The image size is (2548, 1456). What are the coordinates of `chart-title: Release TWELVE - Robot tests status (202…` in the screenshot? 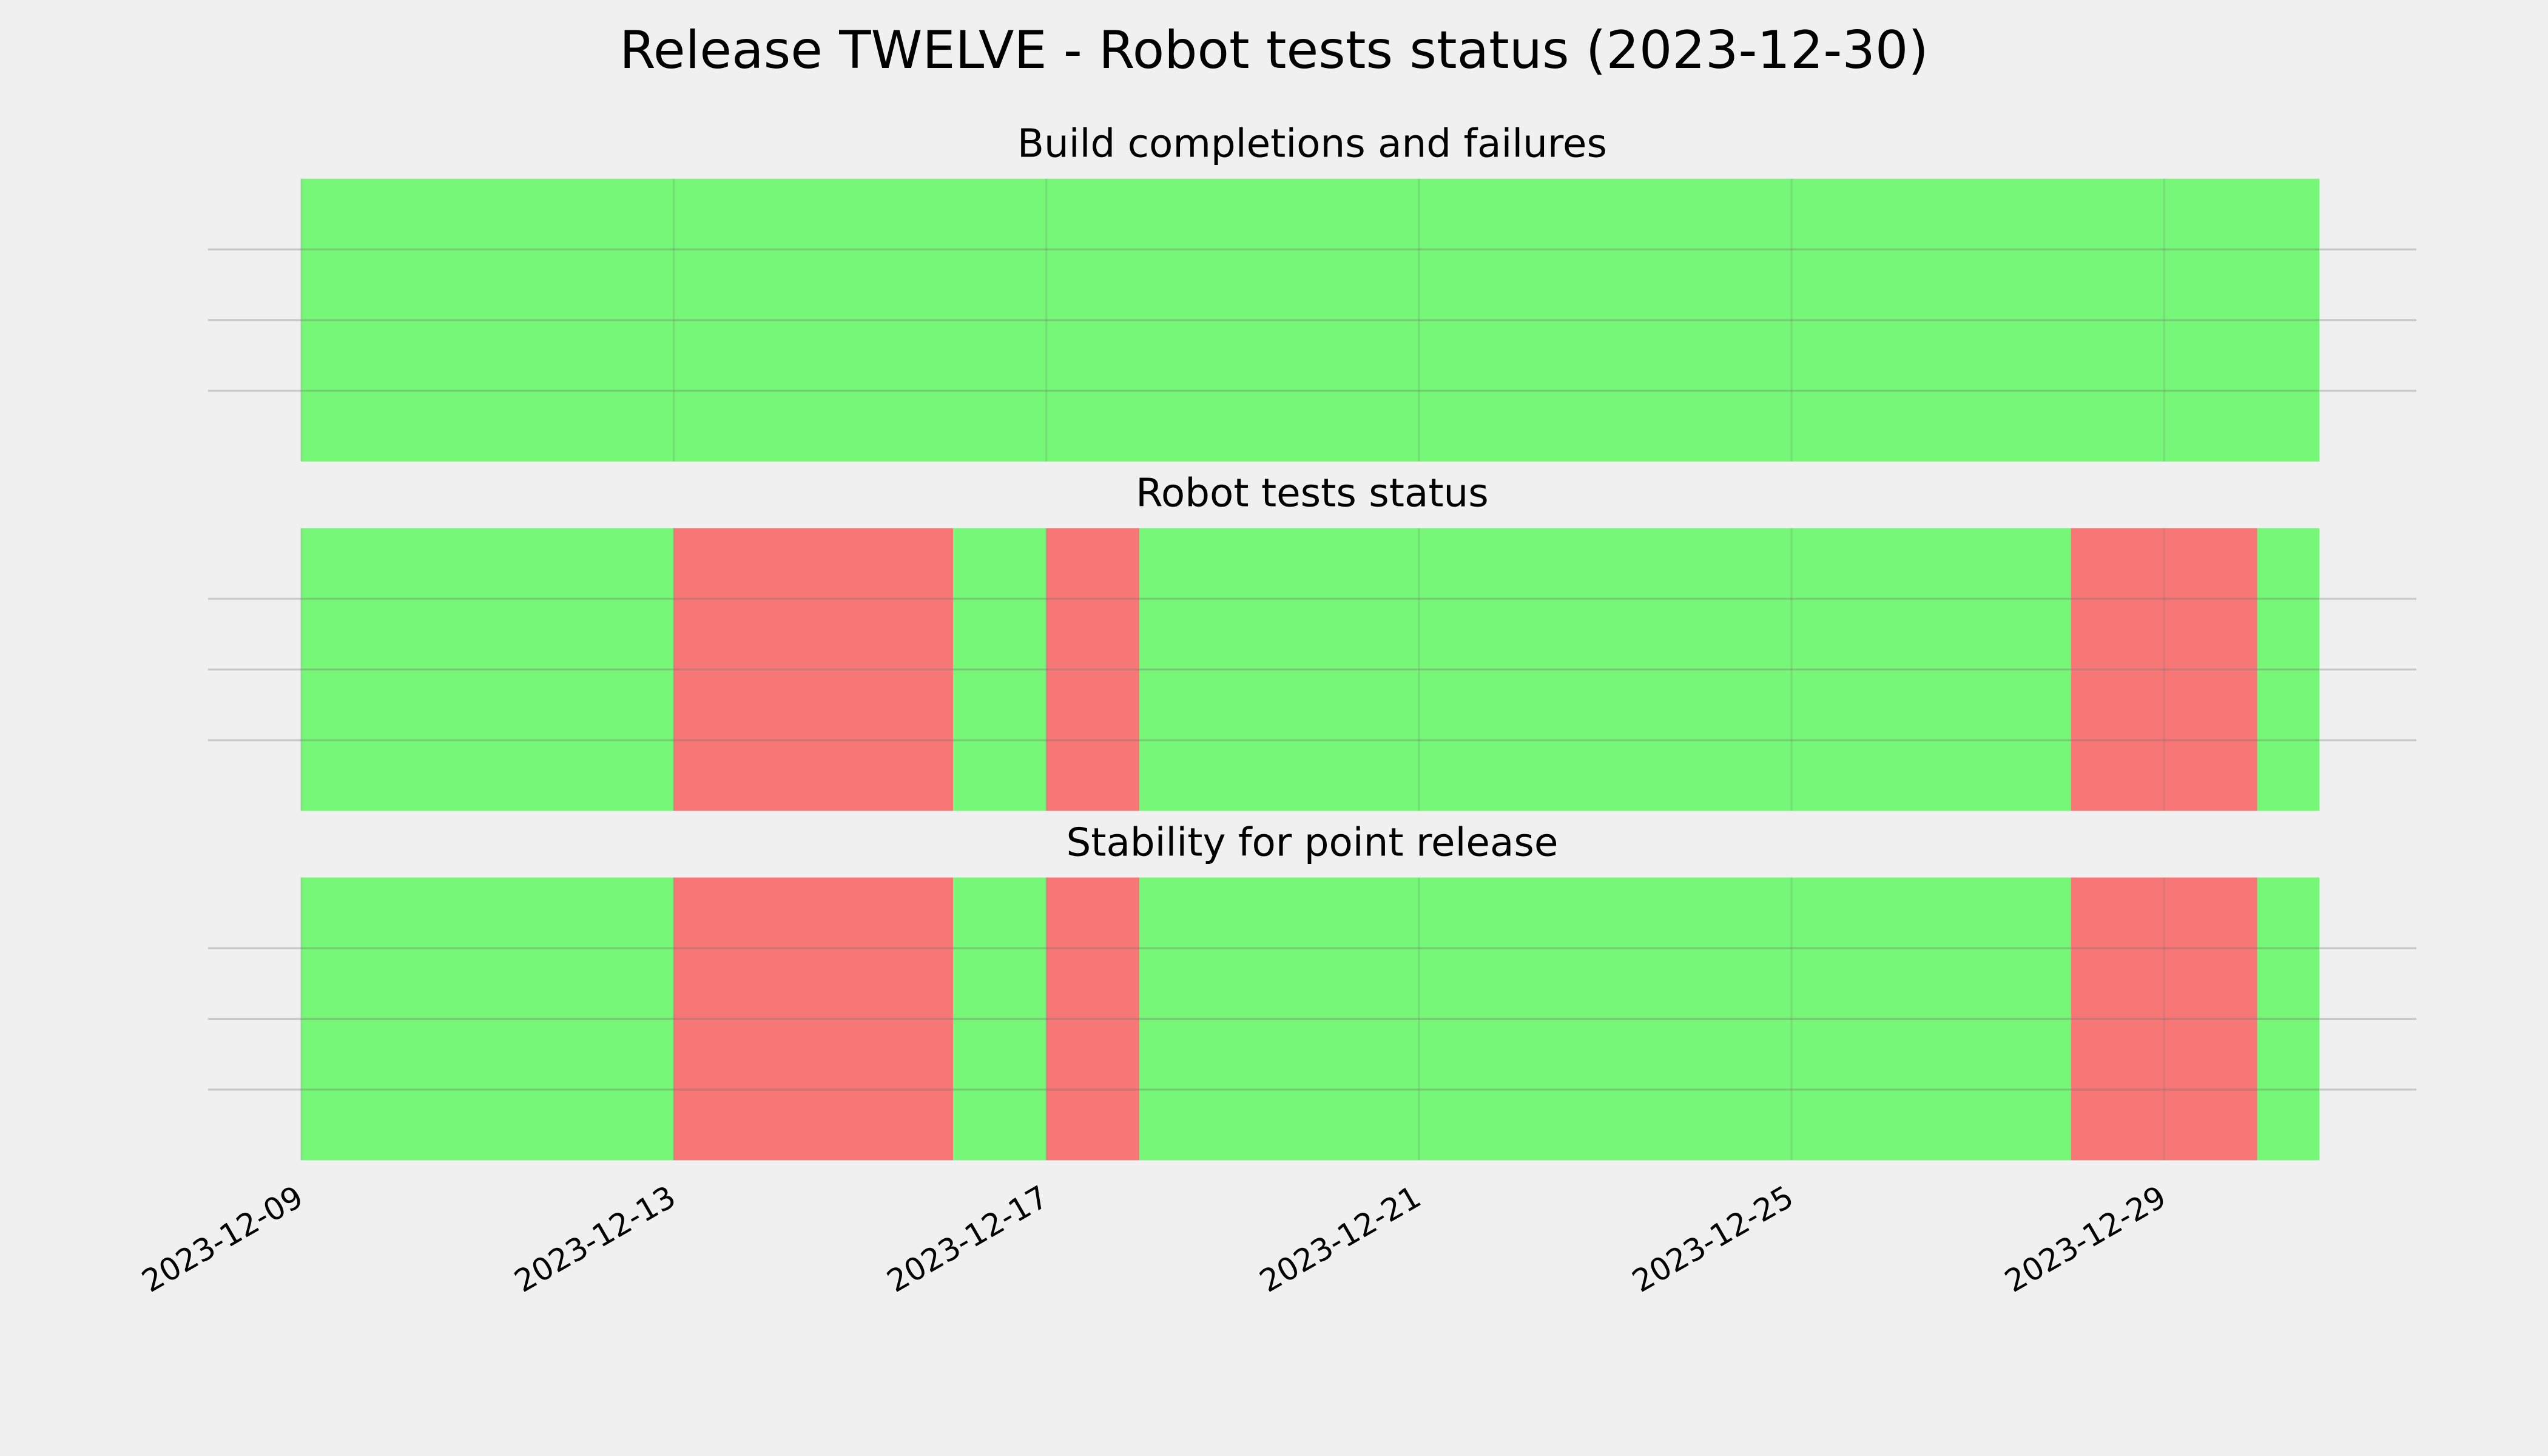 It's located at (1274, 50).